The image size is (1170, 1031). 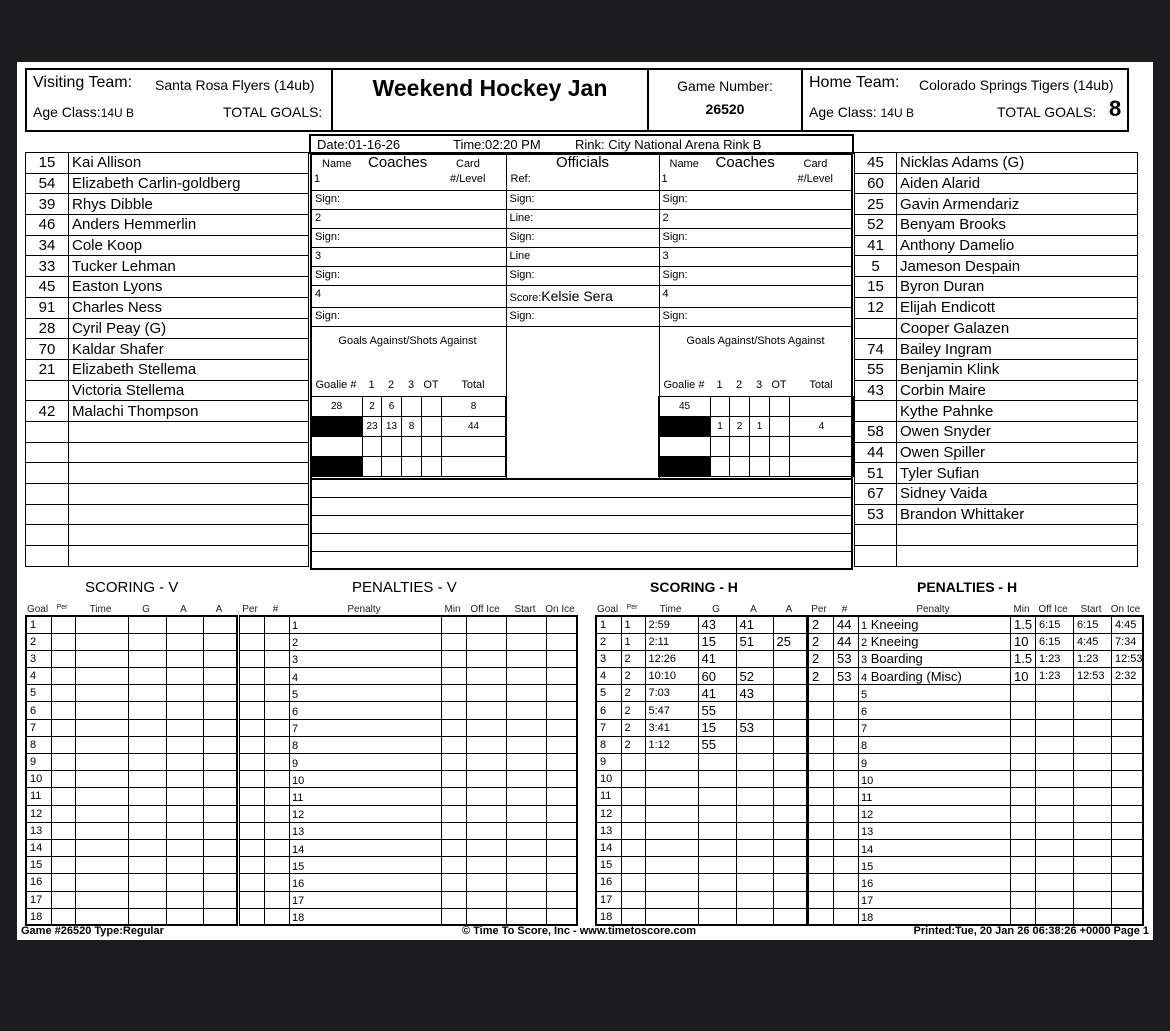 I want to click on game-date: Date:01-16-26, so click(x=359, y=144).